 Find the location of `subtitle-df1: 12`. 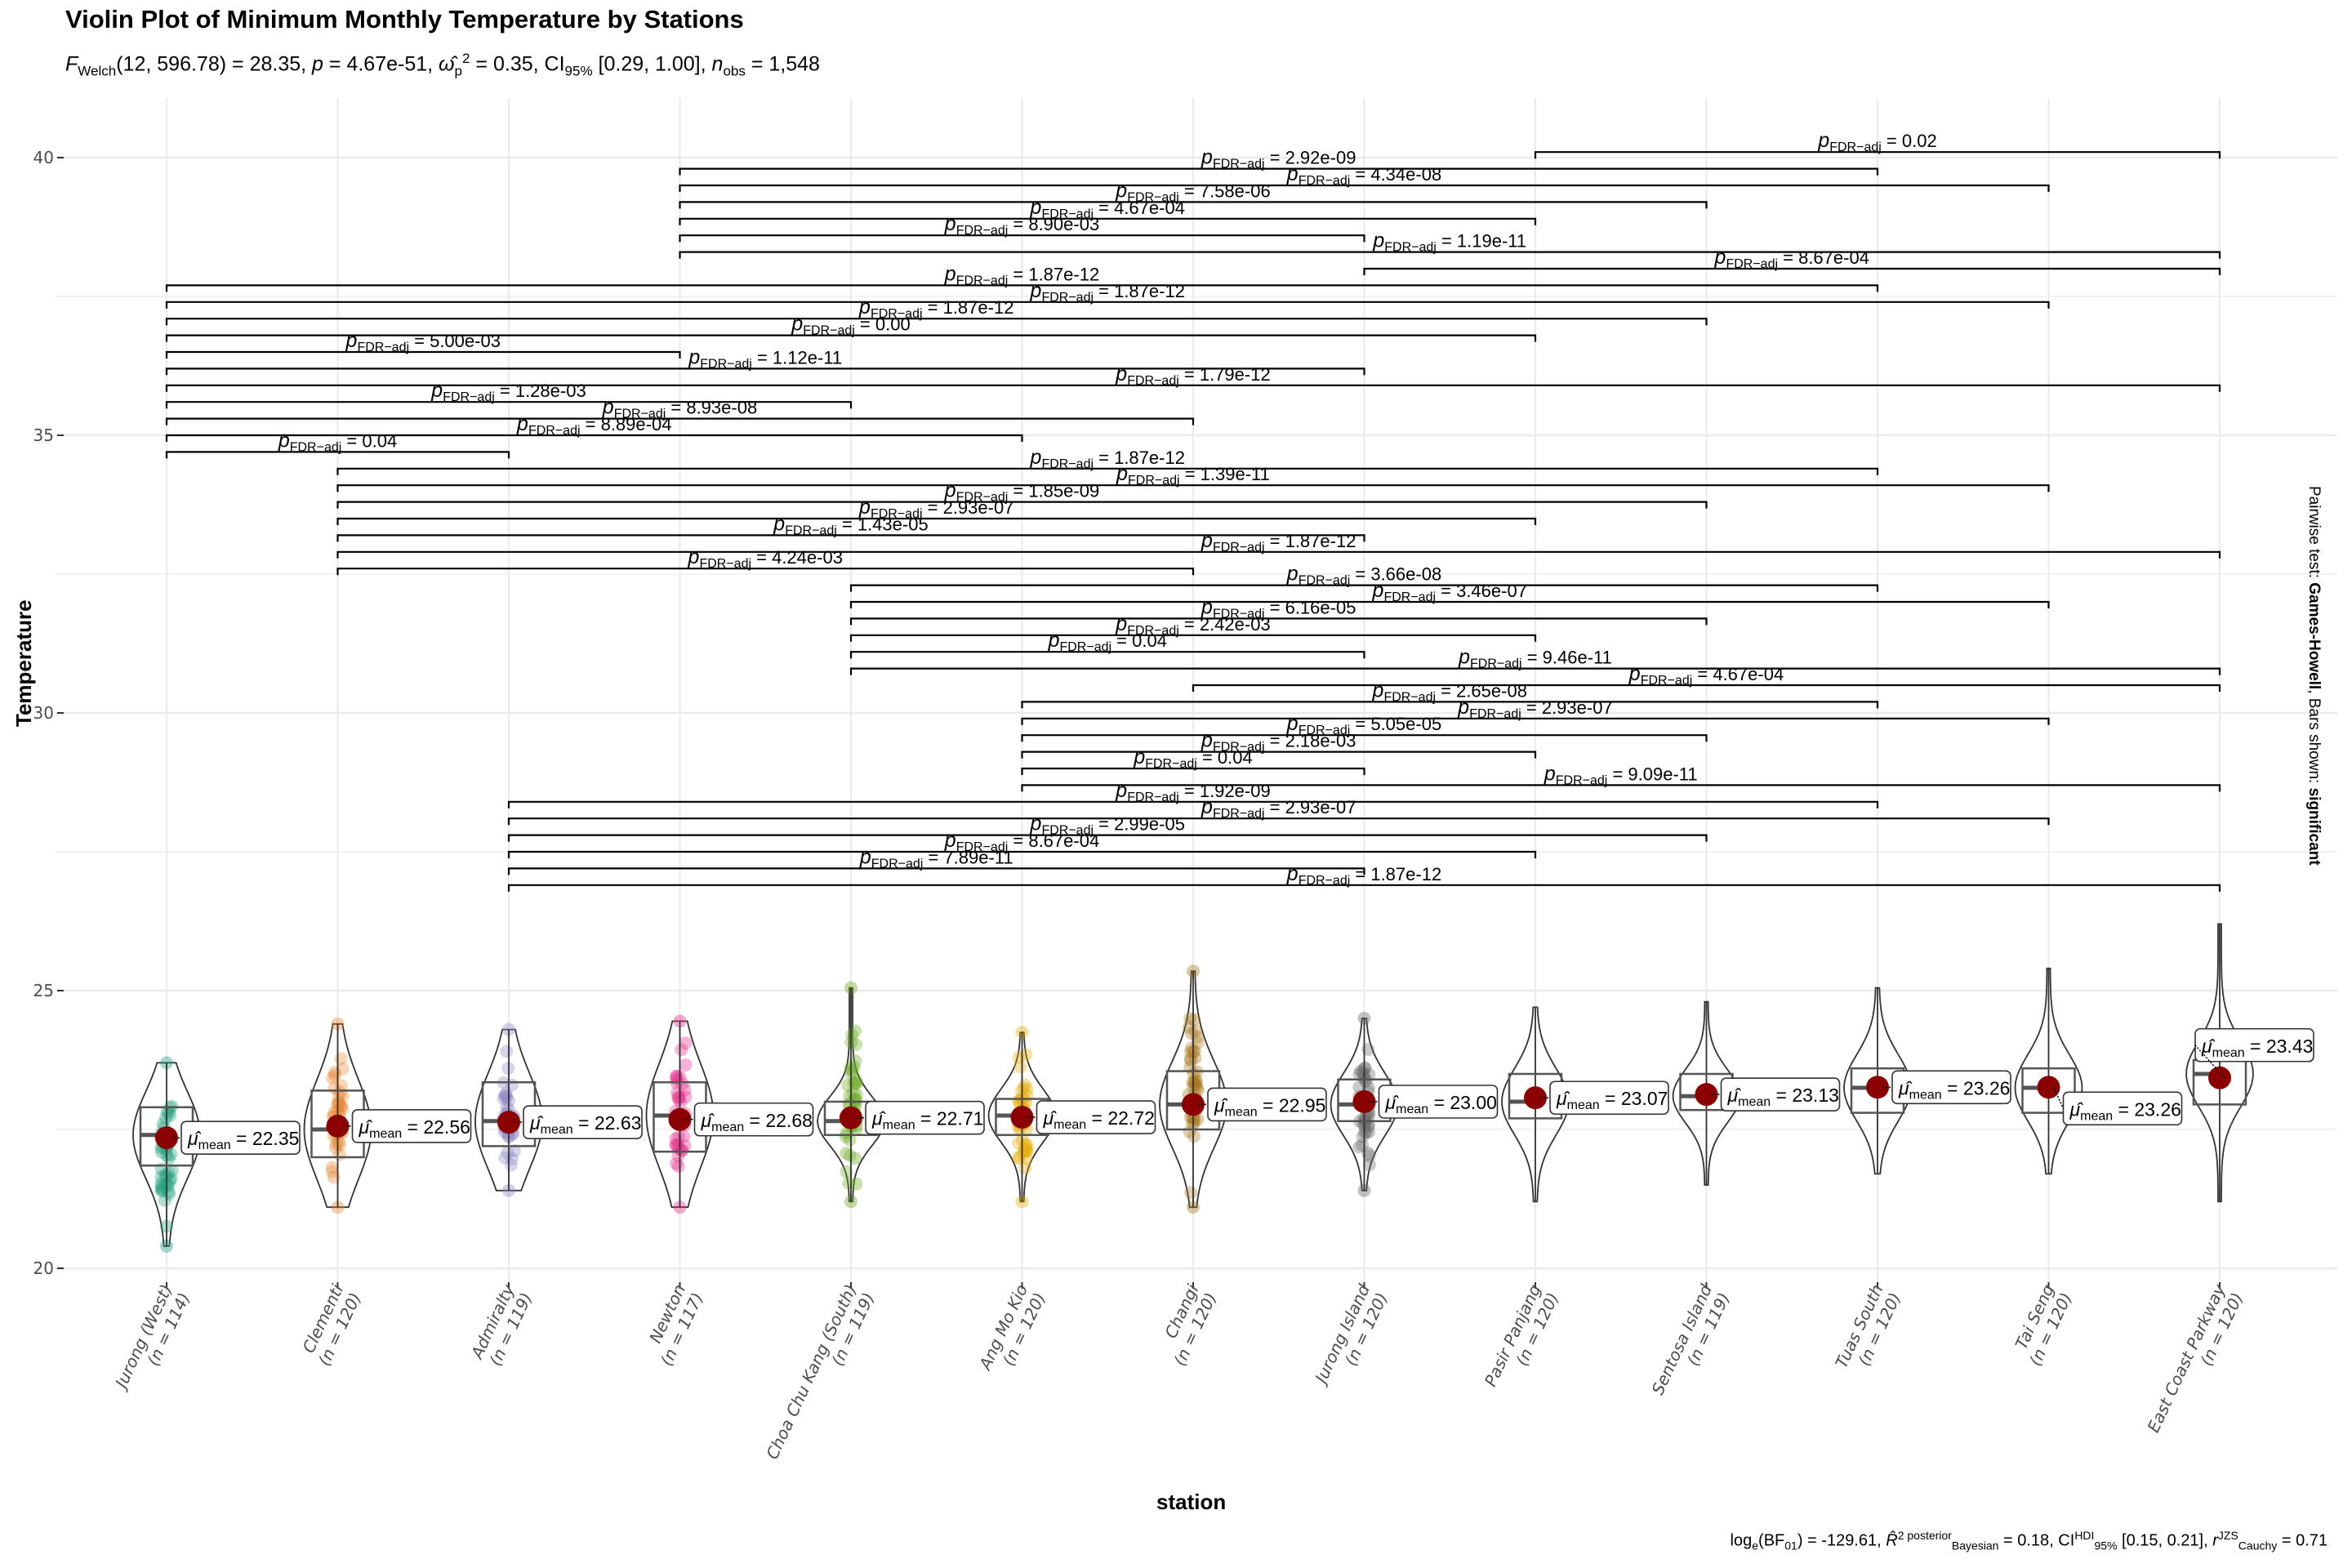

subtitle-df1: 12 is located at coordinates (134, 64).